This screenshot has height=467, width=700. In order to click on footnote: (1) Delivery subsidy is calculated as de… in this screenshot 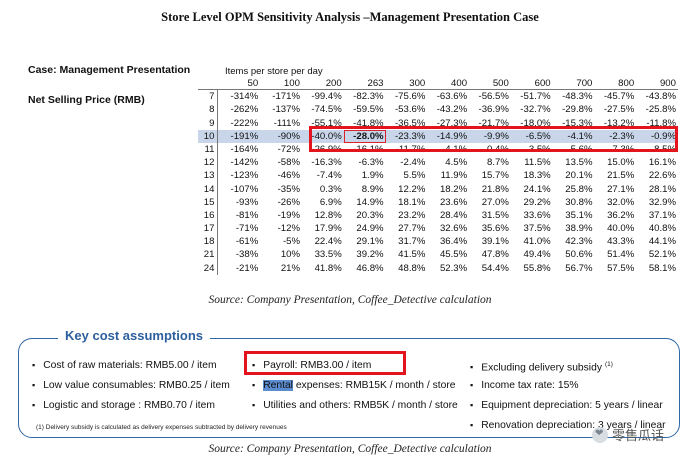, I will do `click(161, 427)`.